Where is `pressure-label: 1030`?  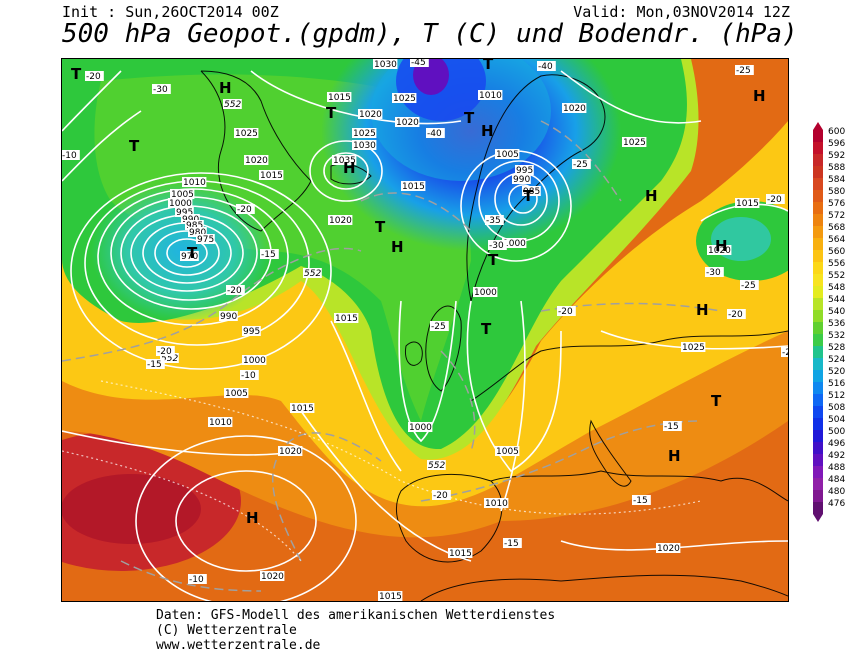 pressure-label: 1030 is located at coordinates (364, 146).